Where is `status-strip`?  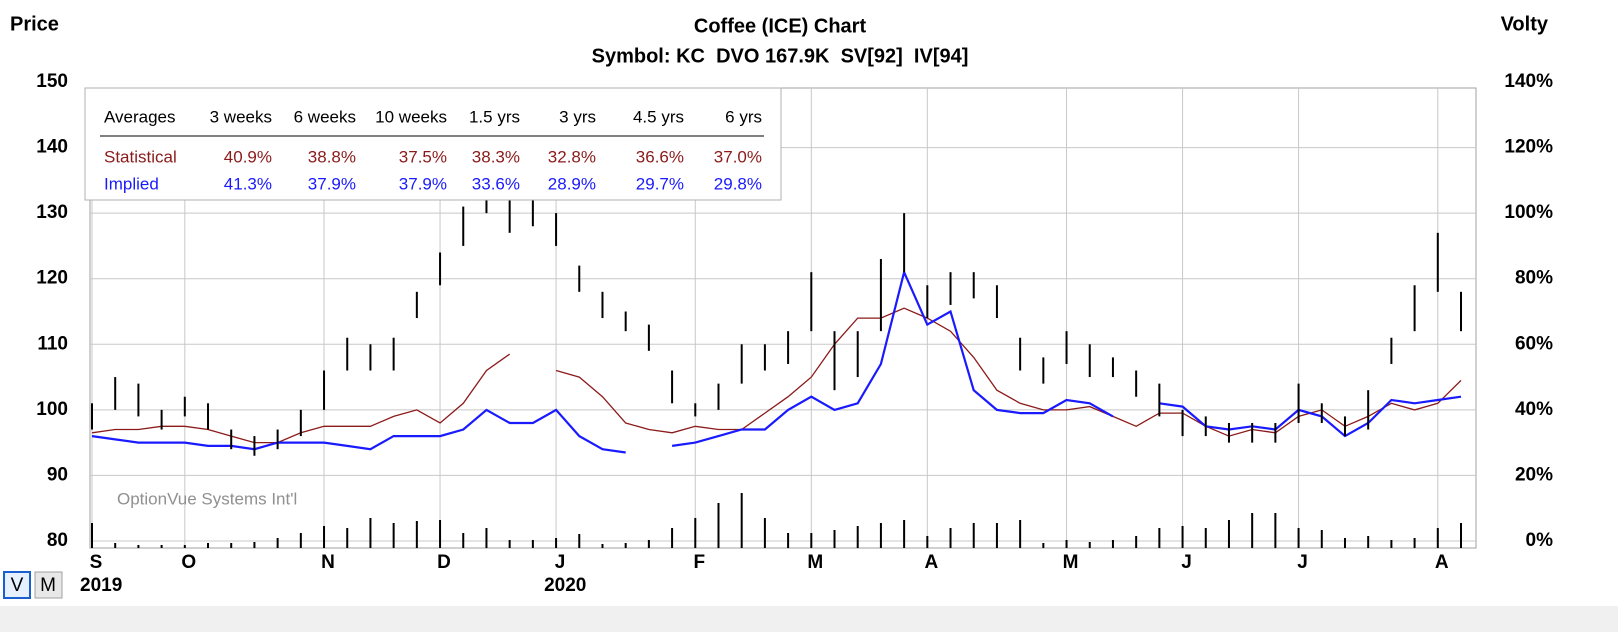 status-strip is located at coordinates (809, 619).